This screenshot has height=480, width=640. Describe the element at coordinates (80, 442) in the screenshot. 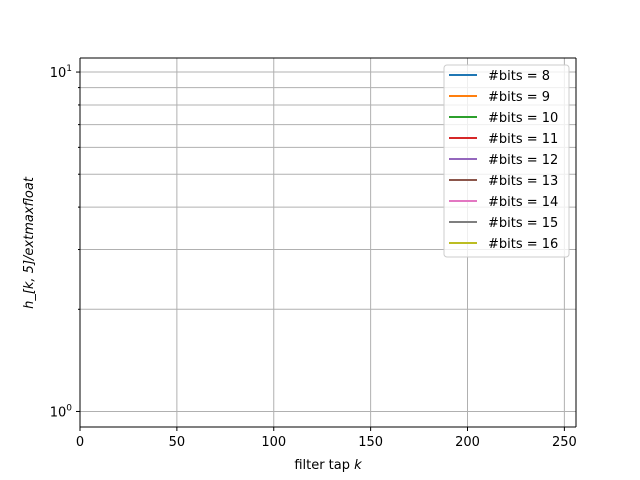

I see `x-tick-label: 0` at that location.